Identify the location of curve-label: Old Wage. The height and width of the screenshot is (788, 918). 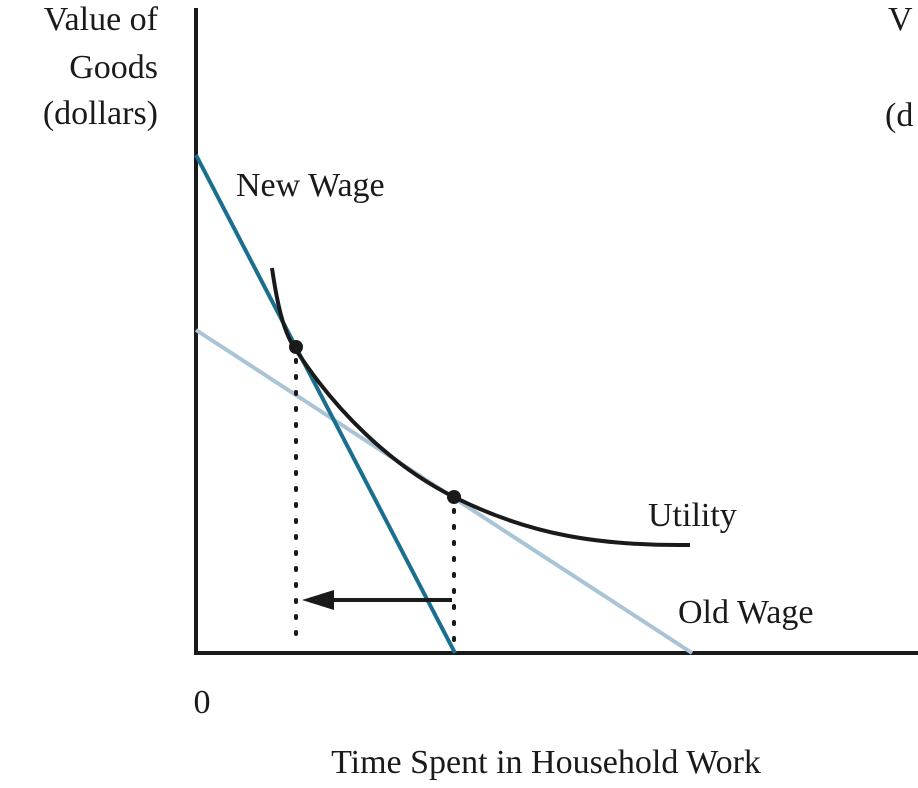
(745, 612).